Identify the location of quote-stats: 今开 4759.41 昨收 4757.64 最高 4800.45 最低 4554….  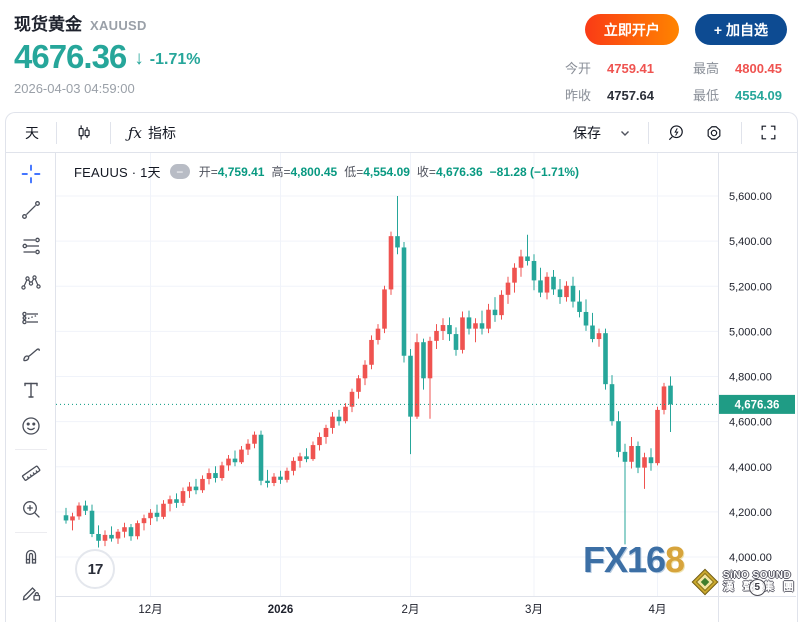
(676, 81).